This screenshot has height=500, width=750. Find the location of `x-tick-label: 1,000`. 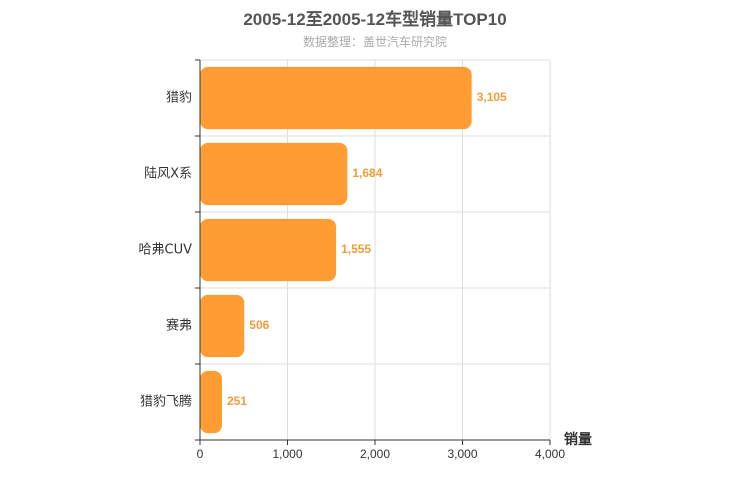

x-tick-label: 1,000 is located at coordinates (287, 454).